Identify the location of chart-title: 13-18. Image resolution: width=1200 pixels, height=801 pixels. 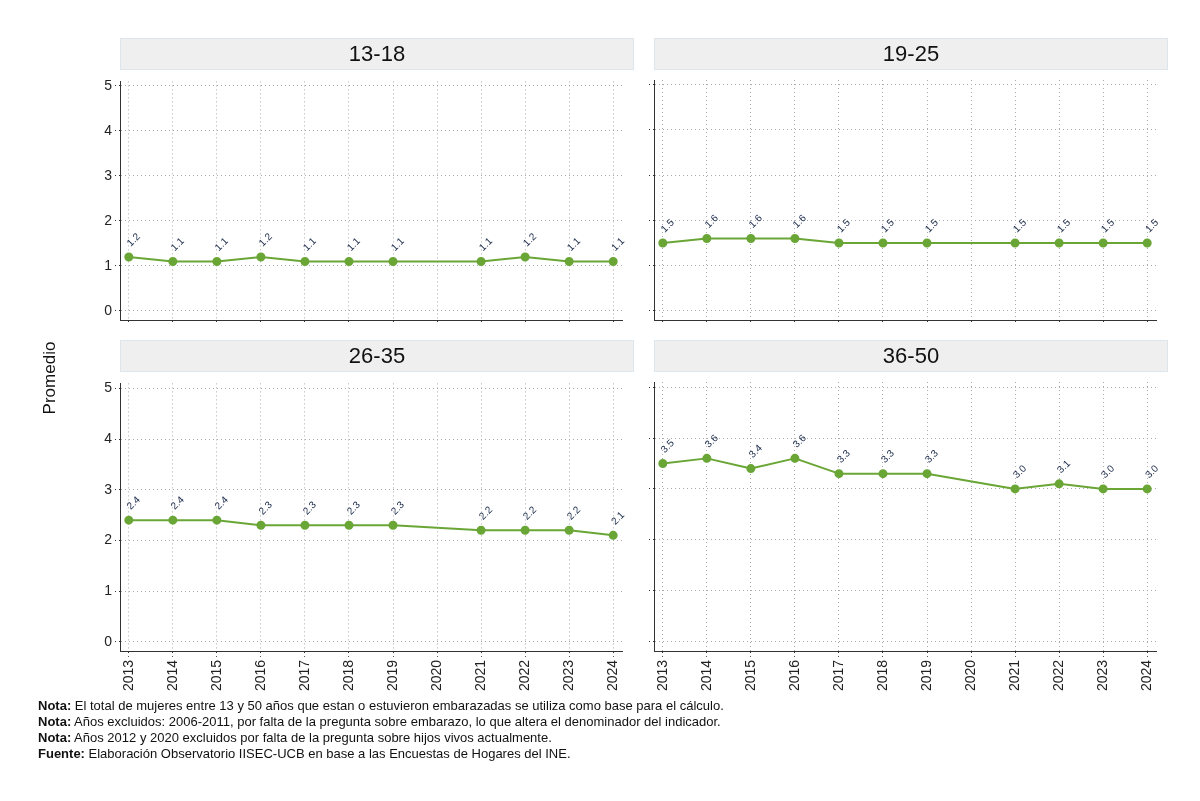
(377, 54).